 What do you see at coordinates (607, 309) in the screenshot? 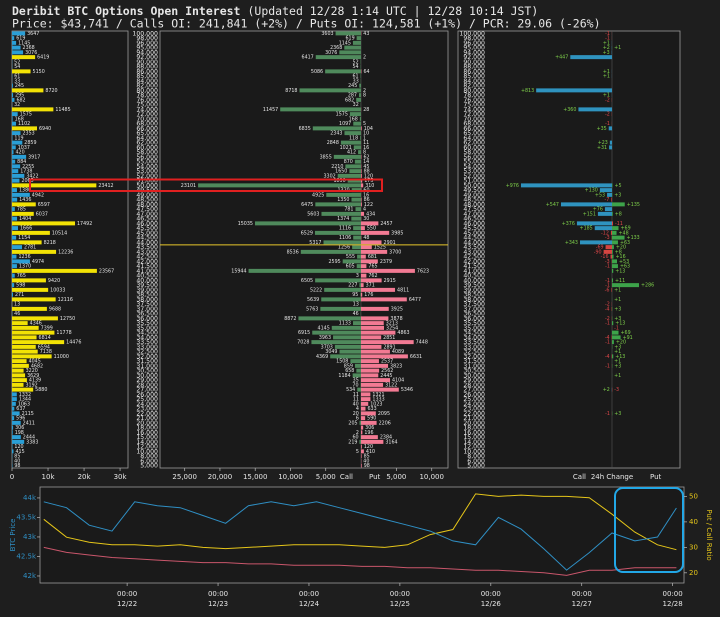
I see `bar-label: -4` at bounding box center [607, 309].